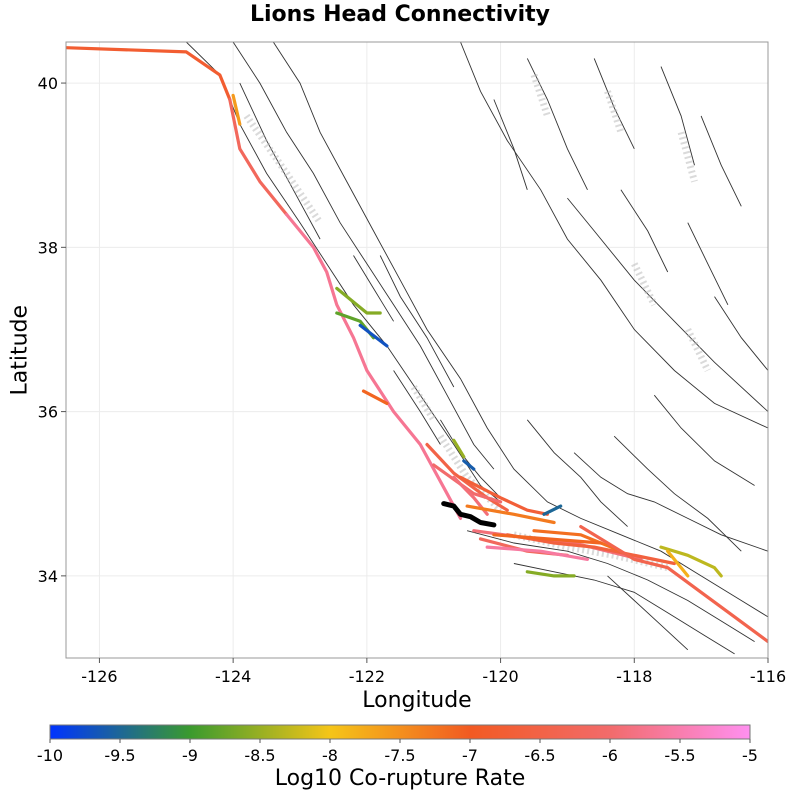 This screenshot has height=805, width=800. What do you see at coordinates (400, 14) in the screenshot?
I see `map-title: Lions Head Connectivity` at bounding box center [400, 14].